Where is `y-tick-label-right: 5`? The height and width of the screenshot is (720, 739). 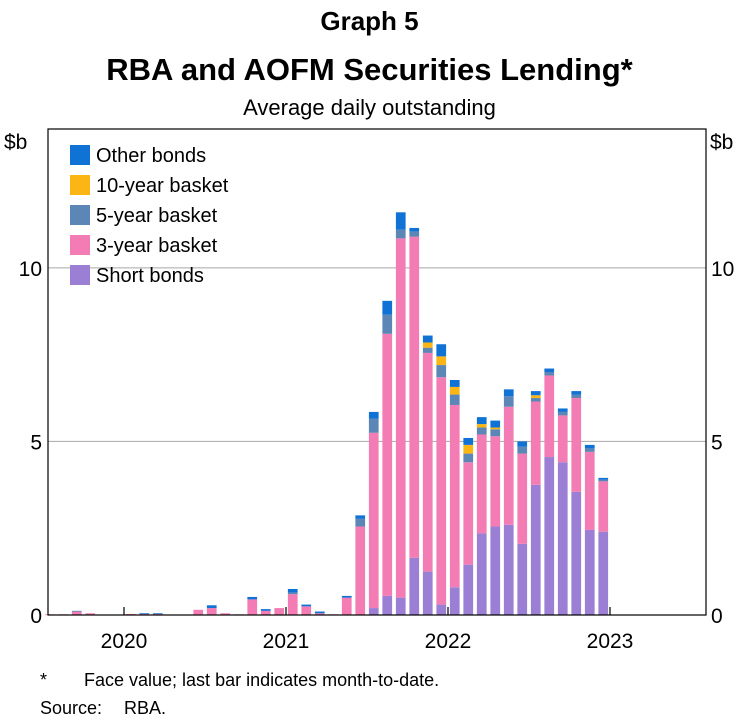 y-tick-label-right: 5 is located at coordinates (717, 442).